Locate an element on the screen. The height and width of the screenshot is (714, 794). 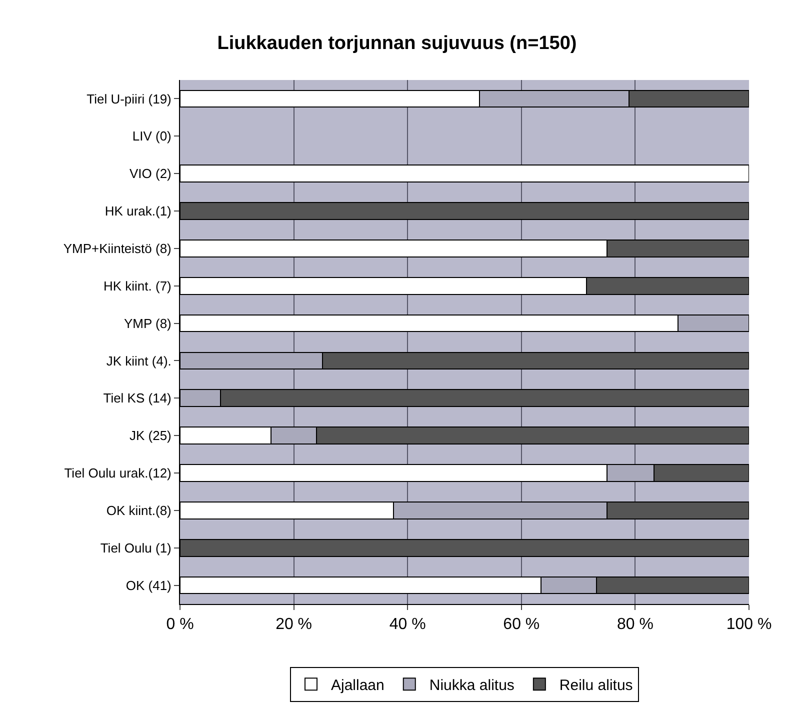
y-tick-label: Tiel Oulu (1) is located at coordinates (136, 548).